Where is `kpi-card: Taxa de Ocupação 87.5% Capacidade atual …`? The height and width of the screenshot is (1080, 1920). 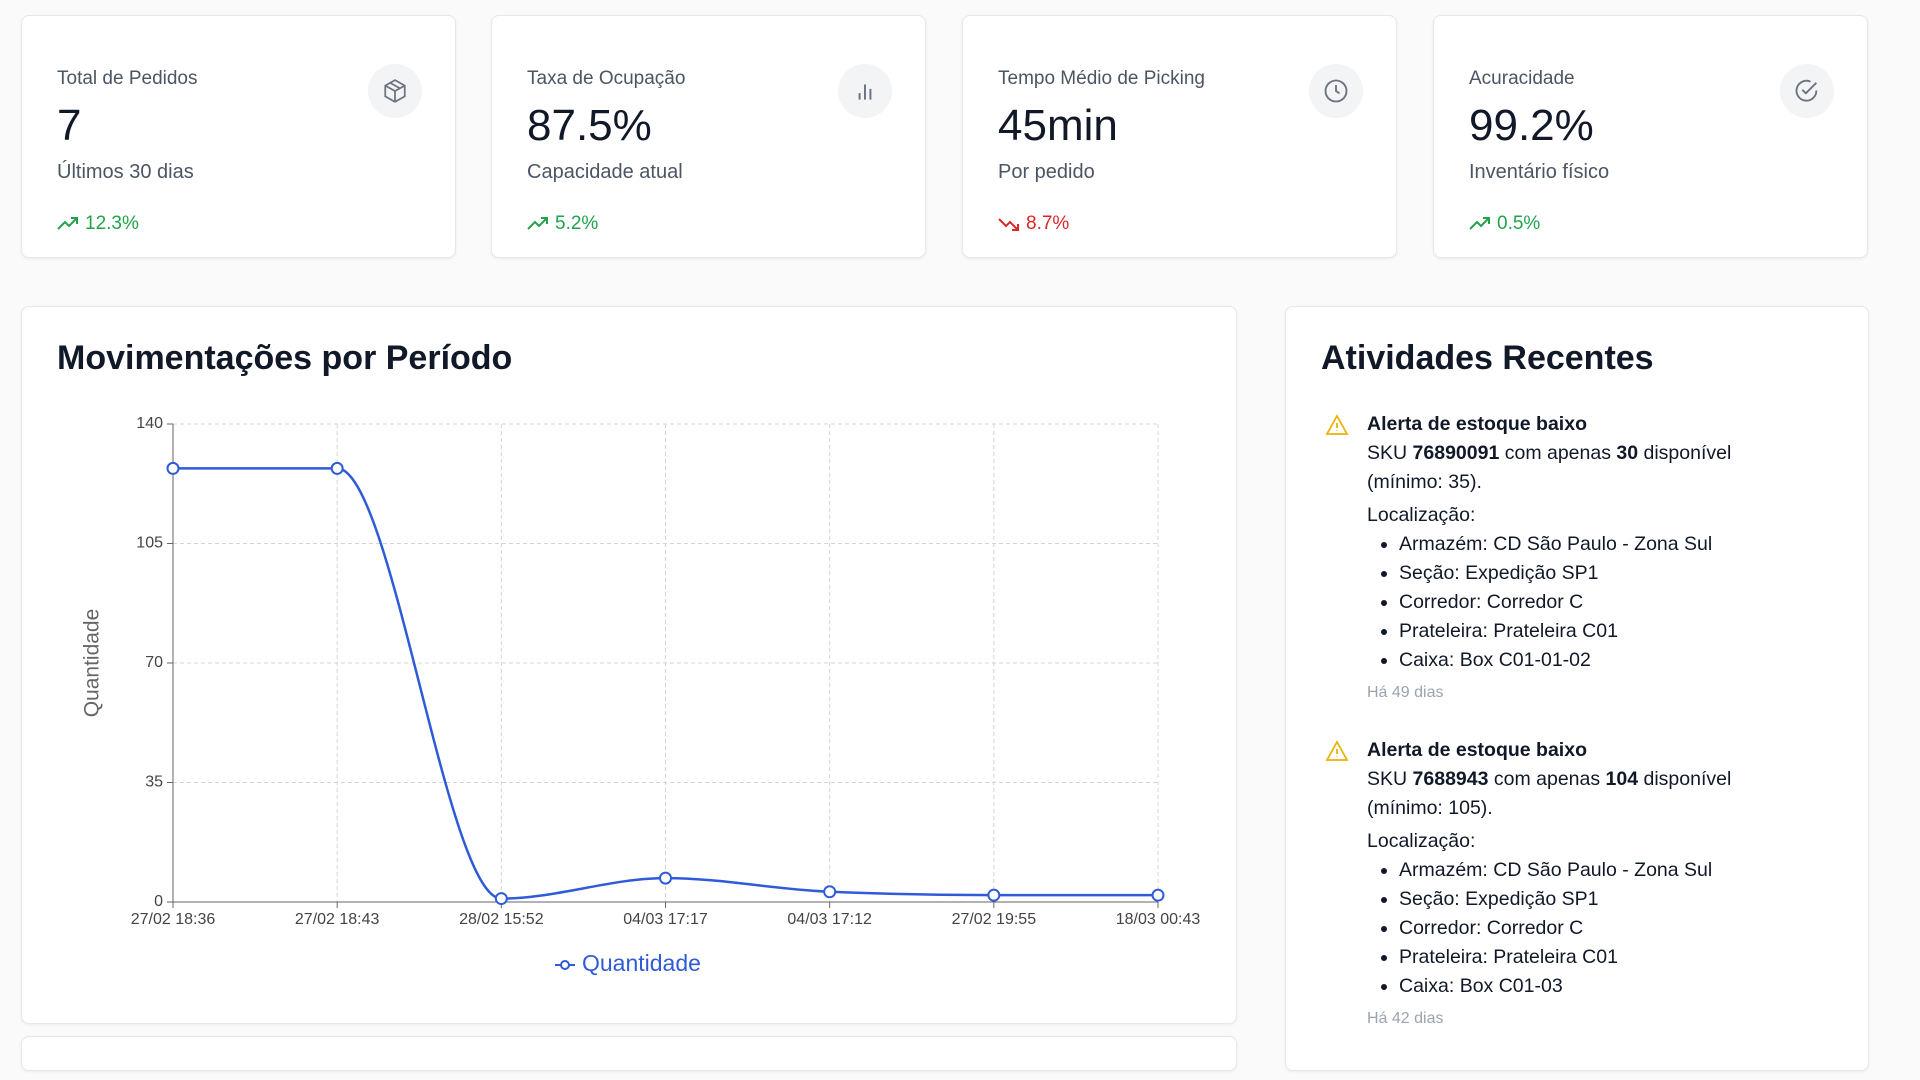 kpi-card: Taxa de Ocupação 87.5% Capacidade atual … is located at coordinates (708, 136).